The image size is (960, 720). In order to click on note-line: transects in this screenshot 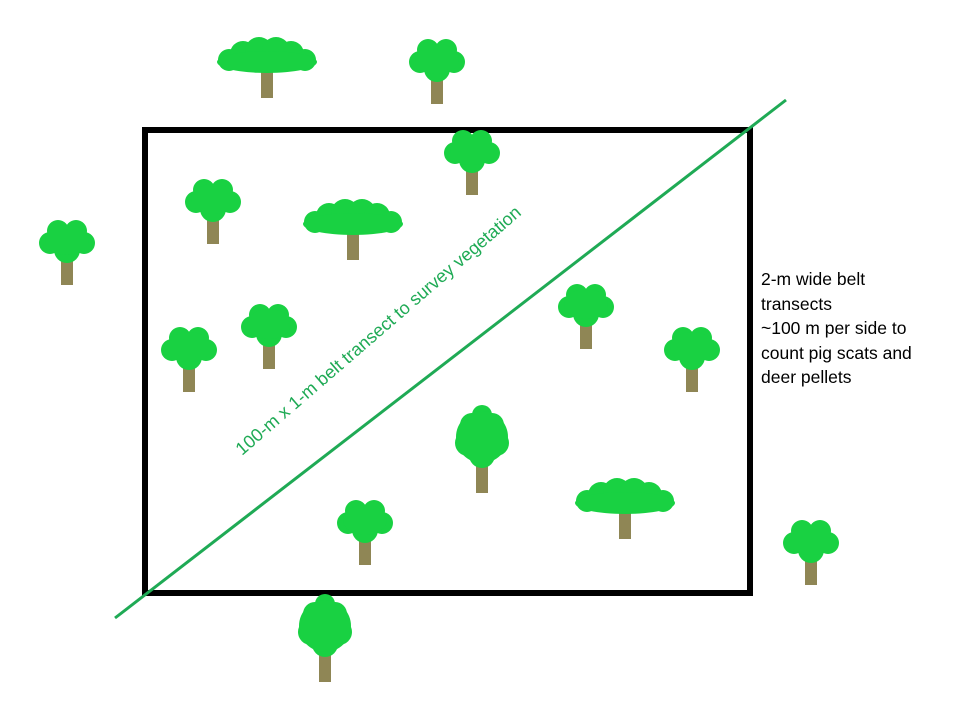, I will do `click(796, 303)`.